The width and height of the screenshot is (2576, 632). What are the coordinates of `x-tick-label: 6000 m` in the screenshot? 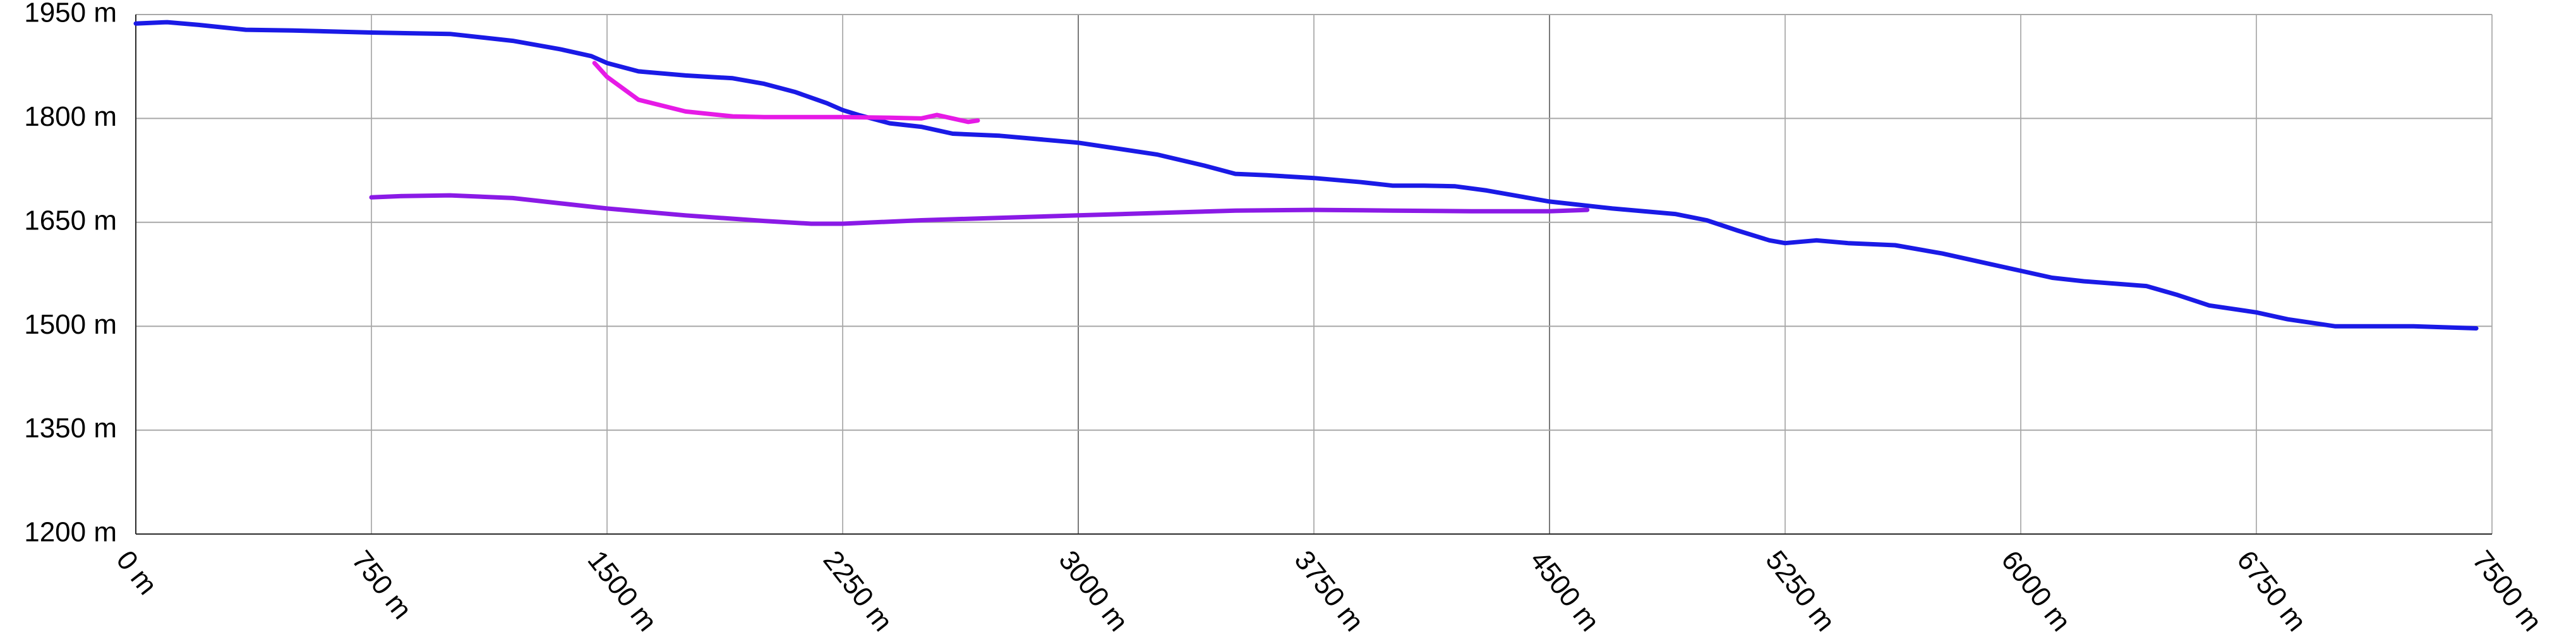 It's located at (2036, 588).